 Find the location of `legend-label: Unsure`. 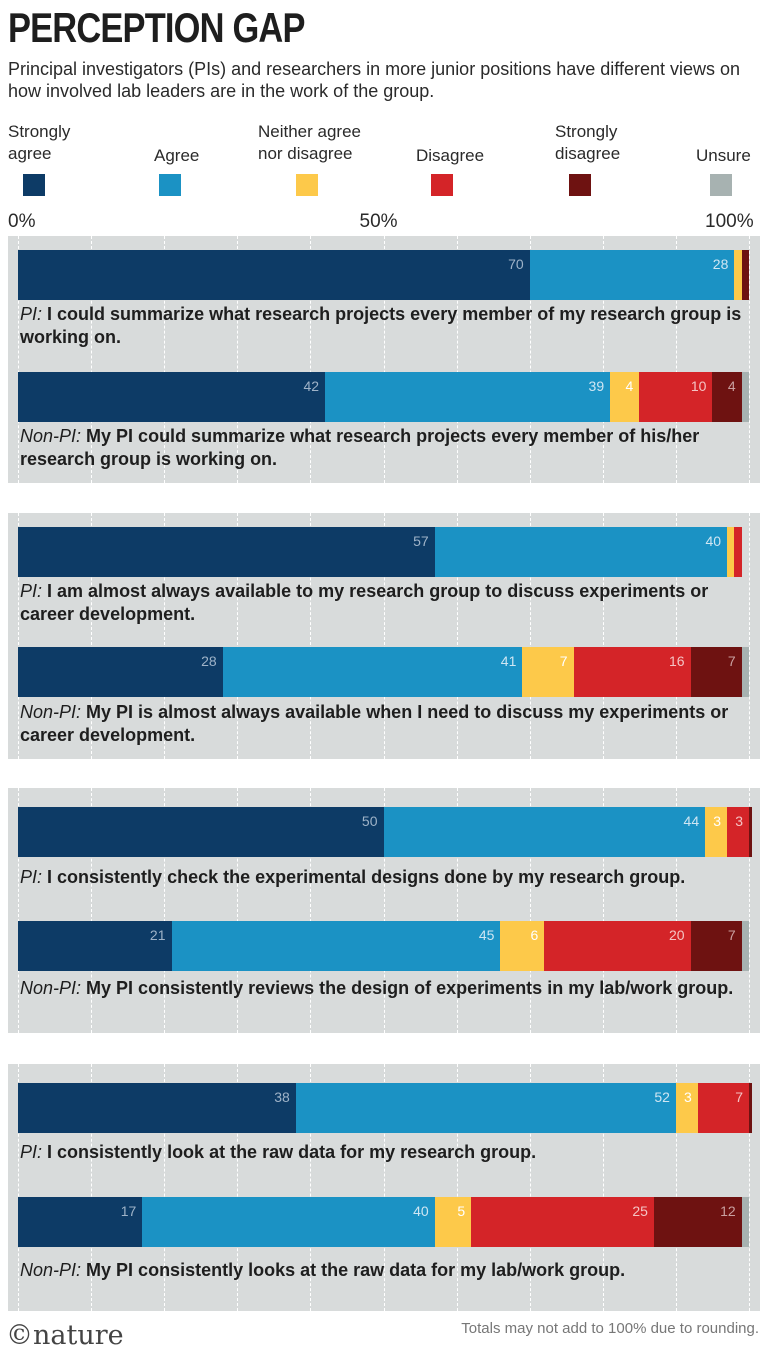

legend-label: Unsure is located at coordinates (723, 155).